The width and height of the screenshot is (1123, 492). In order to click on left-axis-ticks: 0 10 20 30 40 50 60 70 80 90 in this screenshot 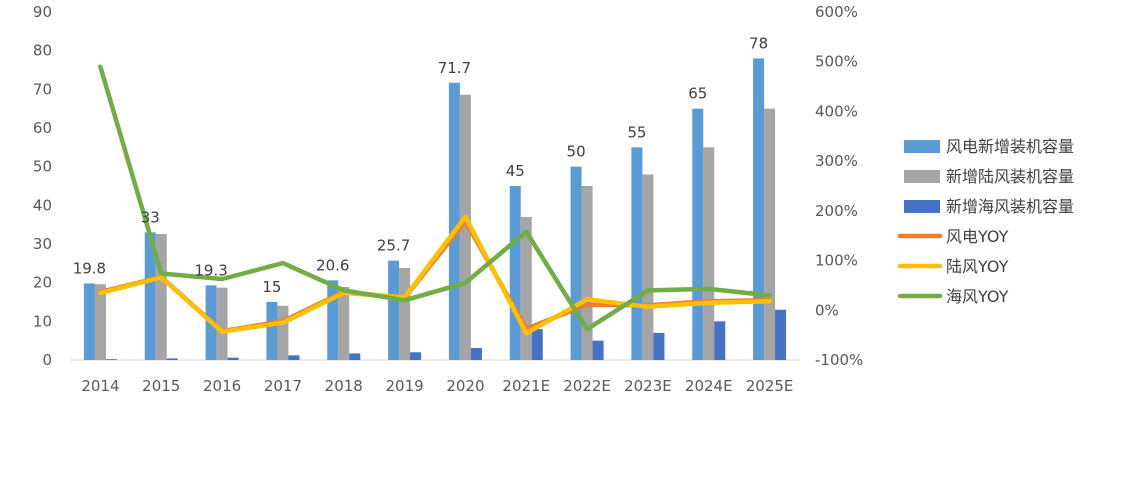, I will do `click(42, 186)`.